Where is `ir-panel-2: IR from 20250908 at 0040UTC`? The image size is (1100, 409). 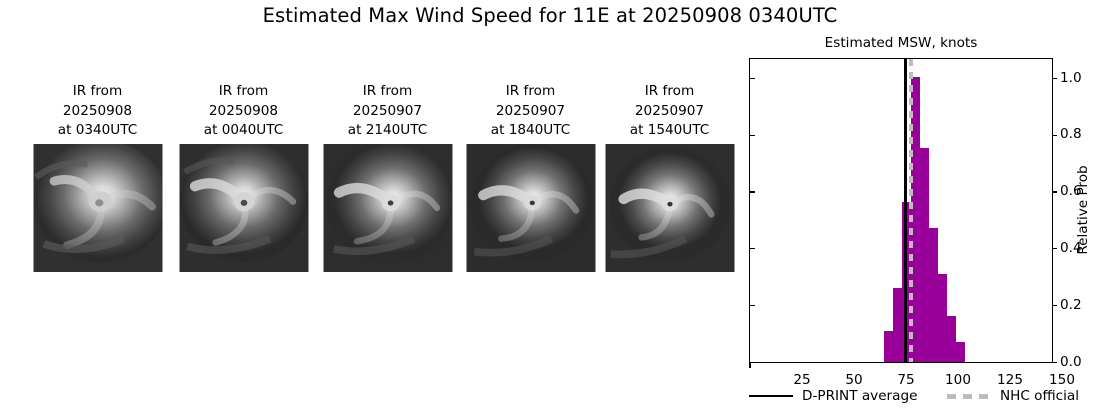 ir-panel-2: IR from 20250908 at 0040UTC is located at coordinates (243, 177).